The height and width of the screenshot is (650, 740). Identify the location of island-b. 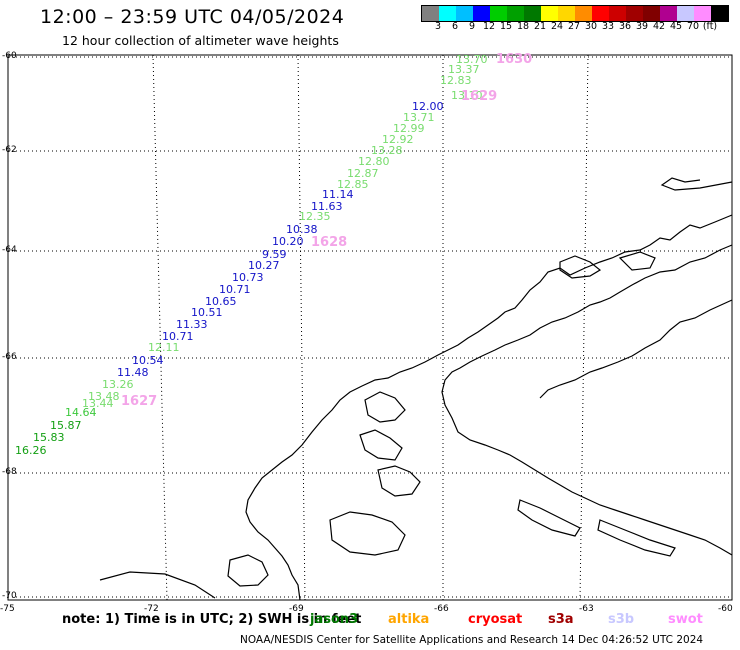
(381, 445).